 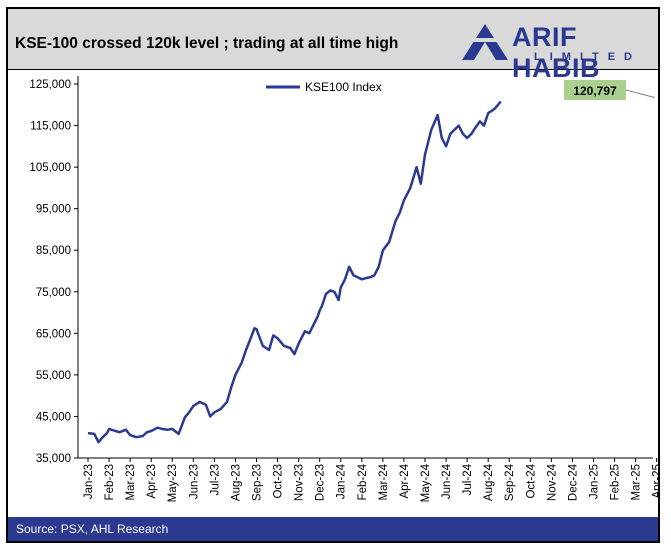 What do you see at coordinates (257, 482) in the screenshot?
I see `x-tick-label: Sep-23` at bounding box center [257, 482].